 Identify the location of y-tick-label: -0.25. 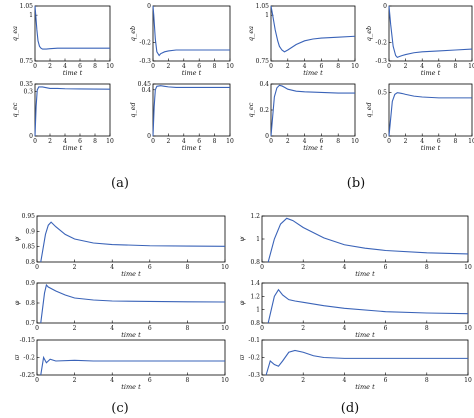
(28, 375).